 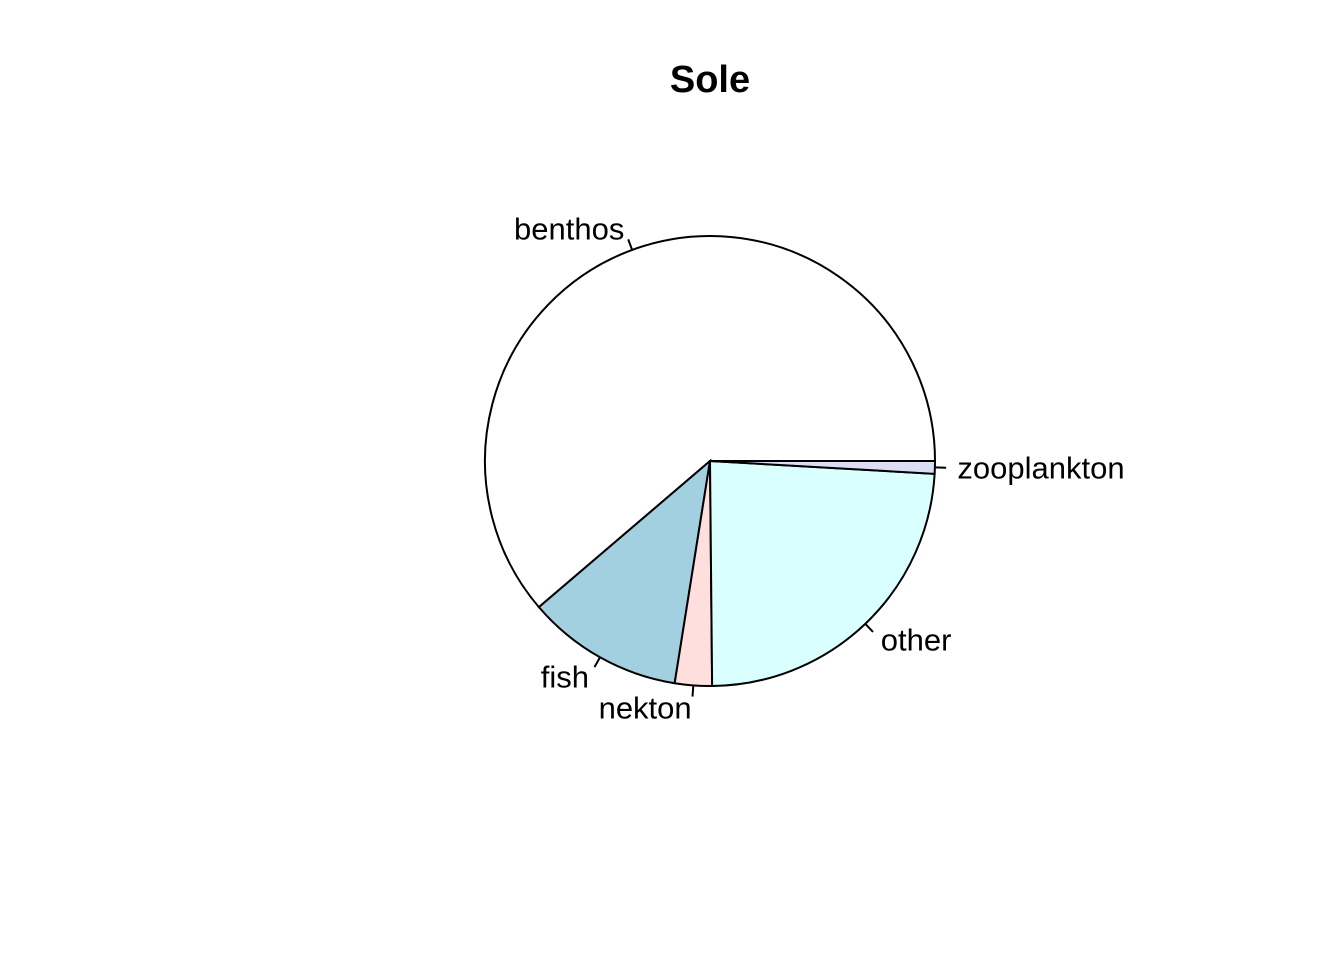 I want to click on pie-slice-zooplankton, so click(x=823, y=467).